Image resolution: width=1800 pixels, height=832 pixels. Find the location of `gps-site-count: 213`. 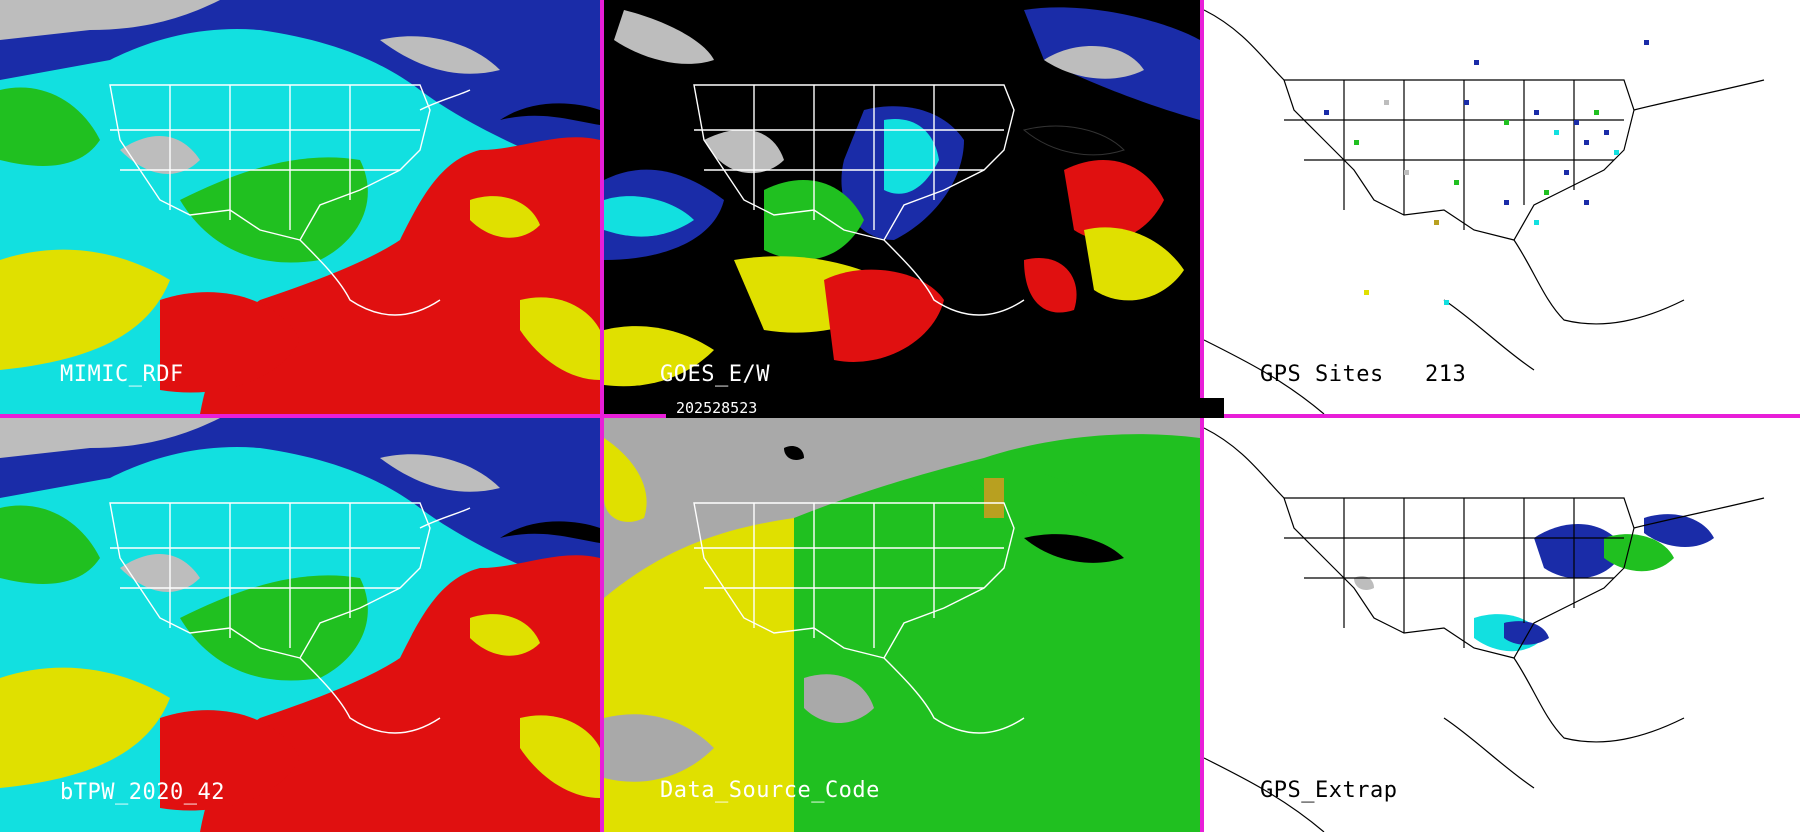

gps-site-count: 213 is located at coordinates (1445, 374).